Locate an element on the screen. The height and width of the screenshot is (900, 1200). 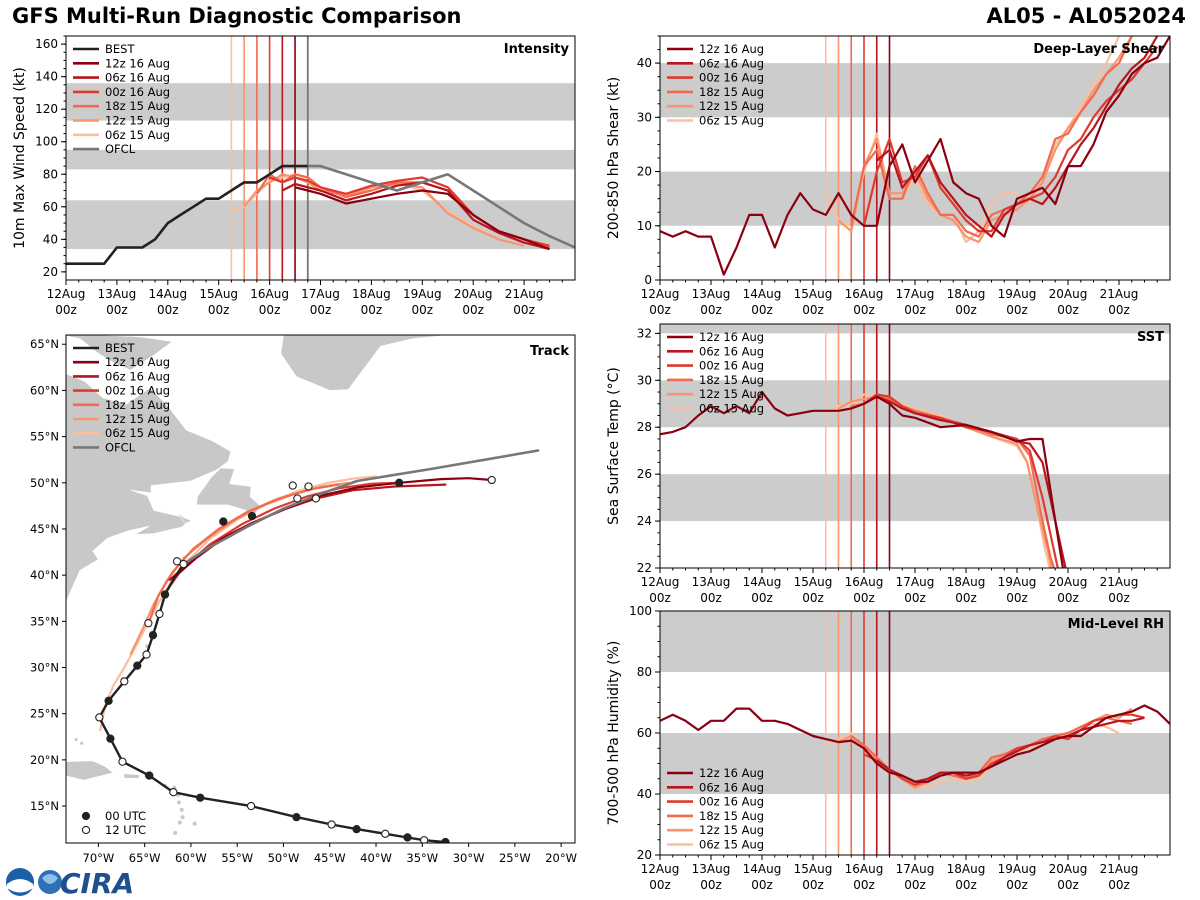
sst-xtick-label: 20Aug is located at coordinates (1068, 582).